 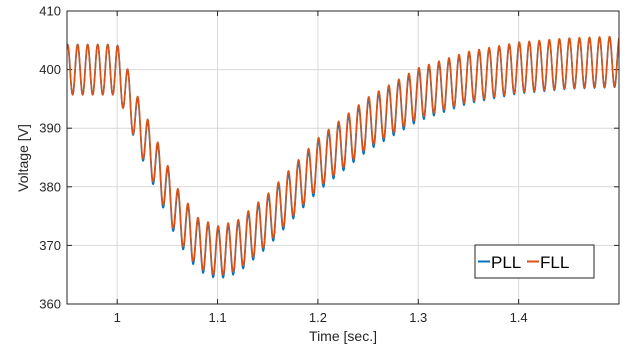 What do you see at coordinates (50, 69) in the screenshot?
I see `y-tick-label: 400` at bounding box center [50, 69].